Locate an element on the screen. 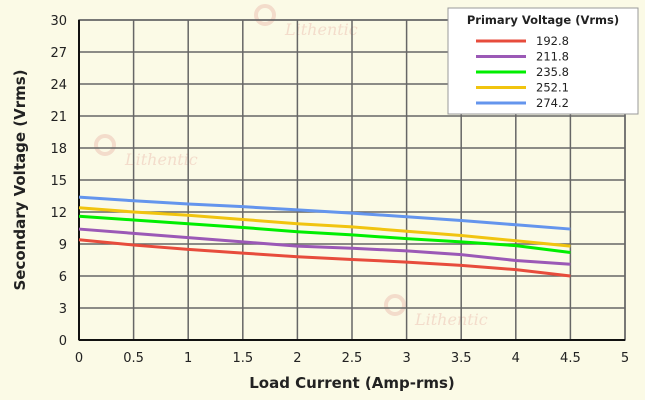  y-tick-label: 3 is located at coordinates (63, 309).